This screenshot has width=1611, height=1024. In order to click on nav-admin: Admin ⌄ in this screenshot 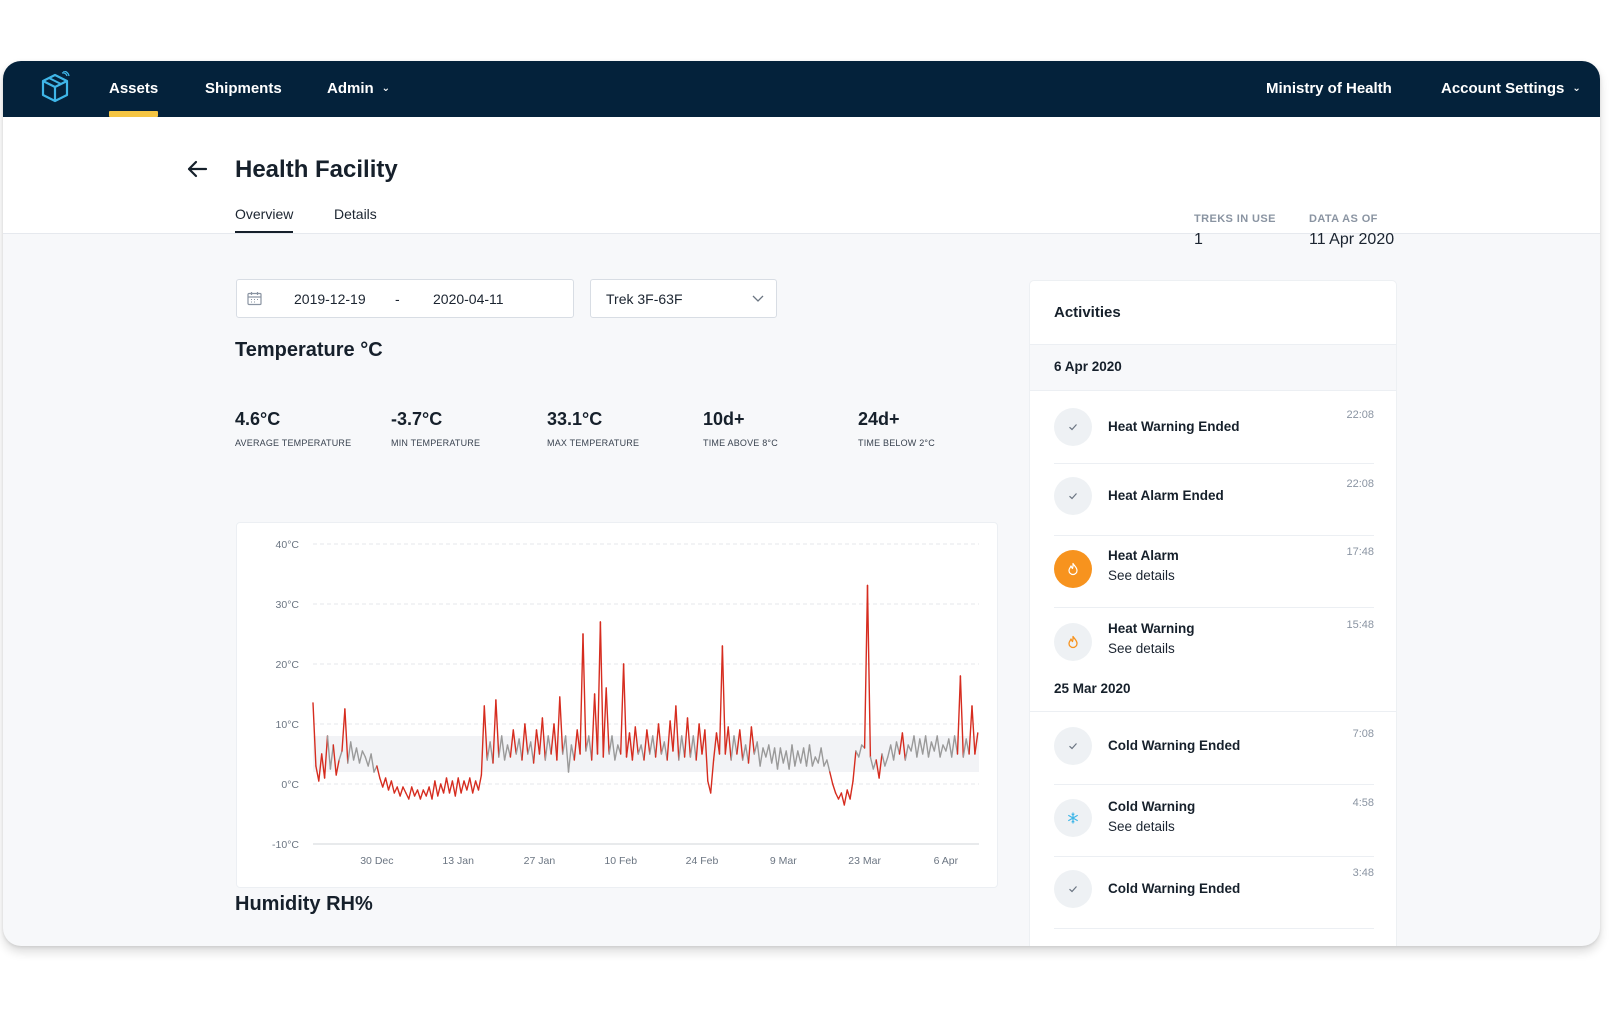, I will do `click(358, 89)`.